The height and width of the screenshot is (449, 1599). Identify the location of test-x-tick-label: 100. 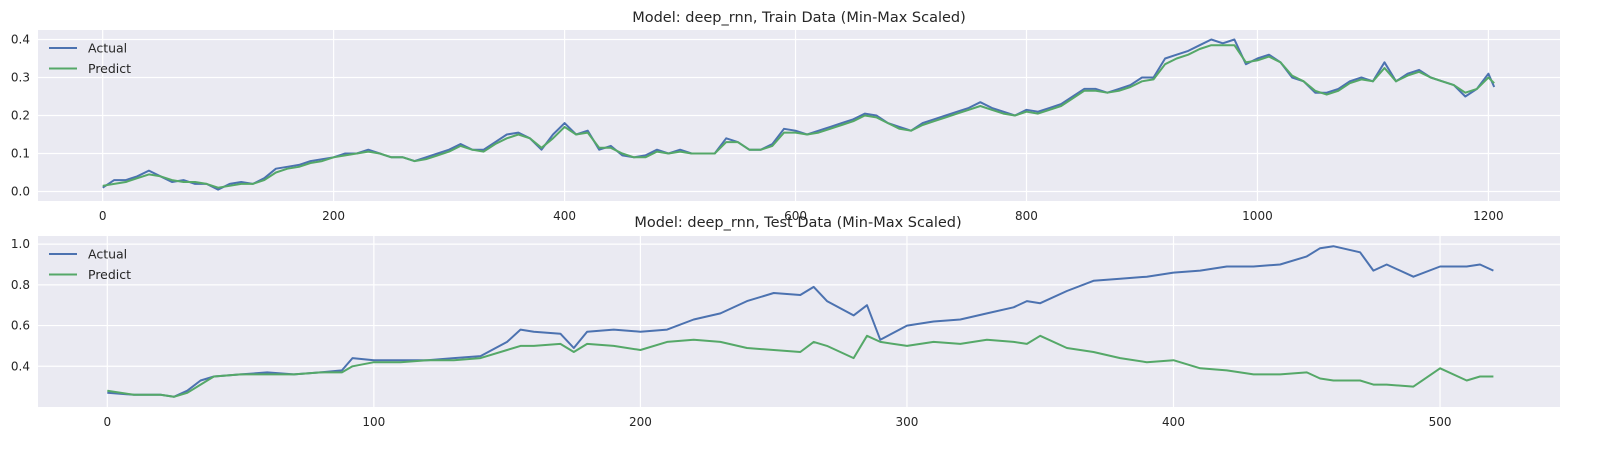
(373, 422).